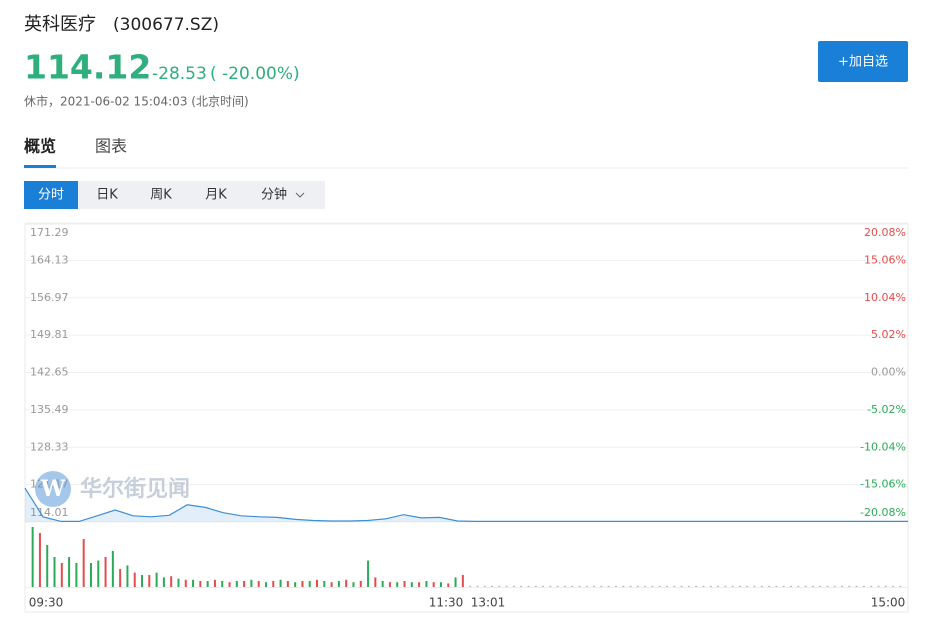 This screenshot has width=940, height=625. What do you see at coordinates (883, 484) in the screenshot?
I see `y2-tick-label: -15.06%` at bounding box center [883, 484].